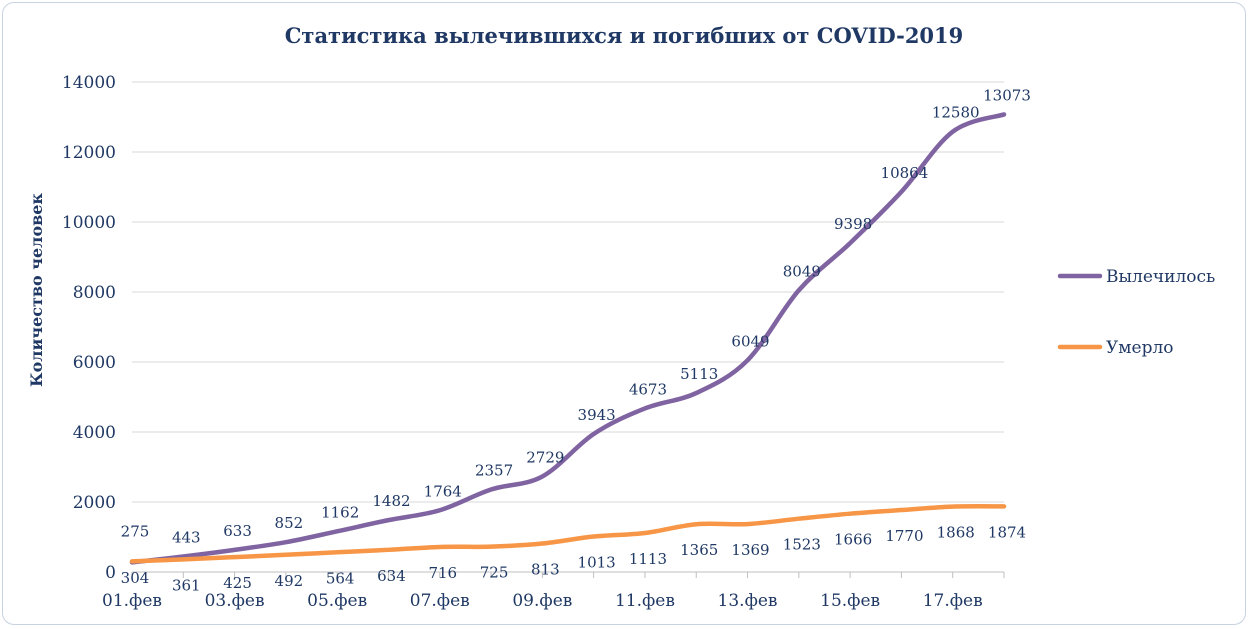  What do you see at coordinates (443, 491) in the screenshot?
I see `data-label: 1764` at bounding box center [443, 491].